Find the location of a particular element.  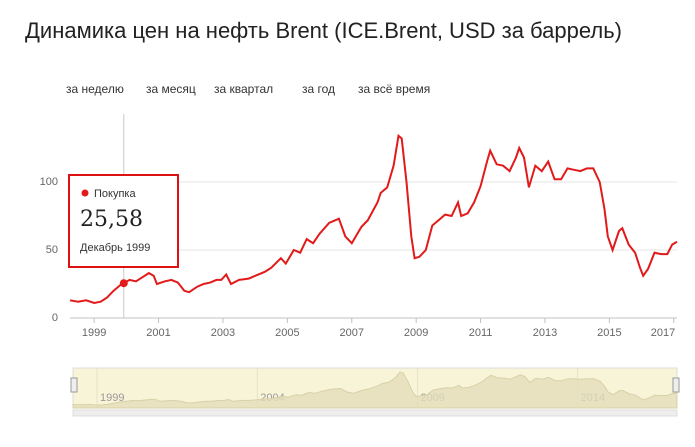

tooltip-dot is located at coordinates (85, 193).